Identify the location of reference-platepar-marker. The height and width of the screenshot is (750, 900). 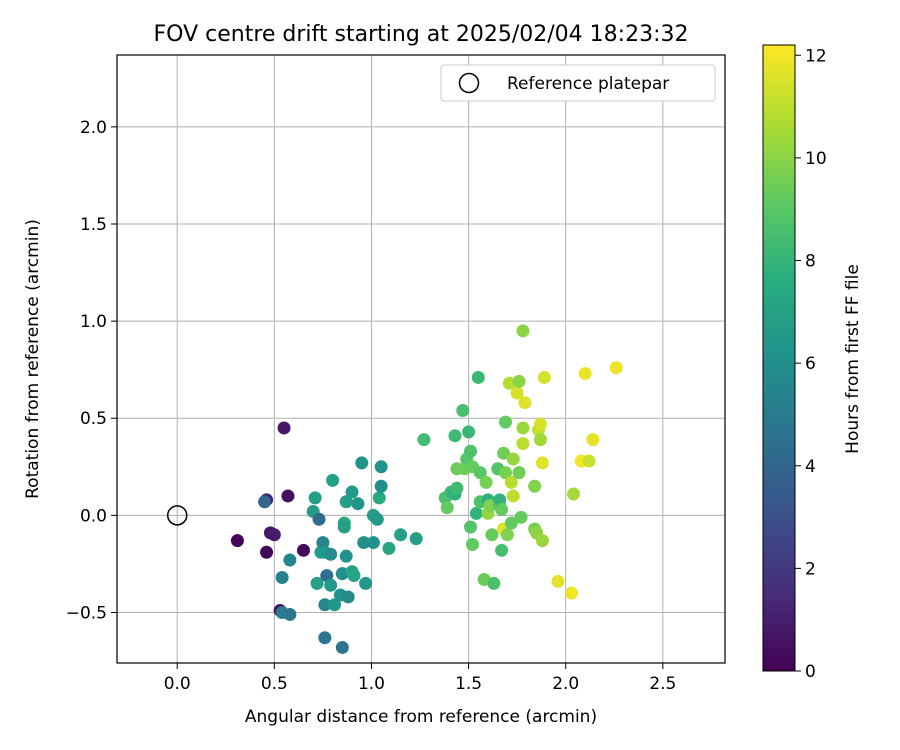
(177, 515).